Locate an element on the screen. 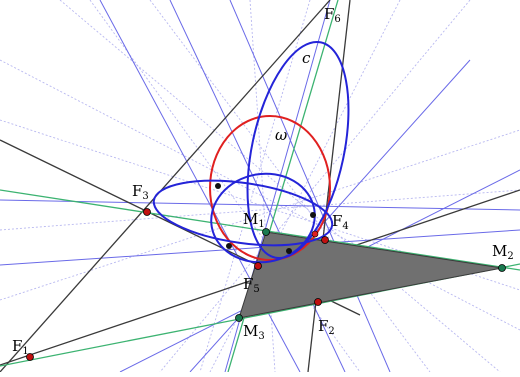 This screenshot has height=377, width=520. circle-omega is located at coordinates (270, 188).